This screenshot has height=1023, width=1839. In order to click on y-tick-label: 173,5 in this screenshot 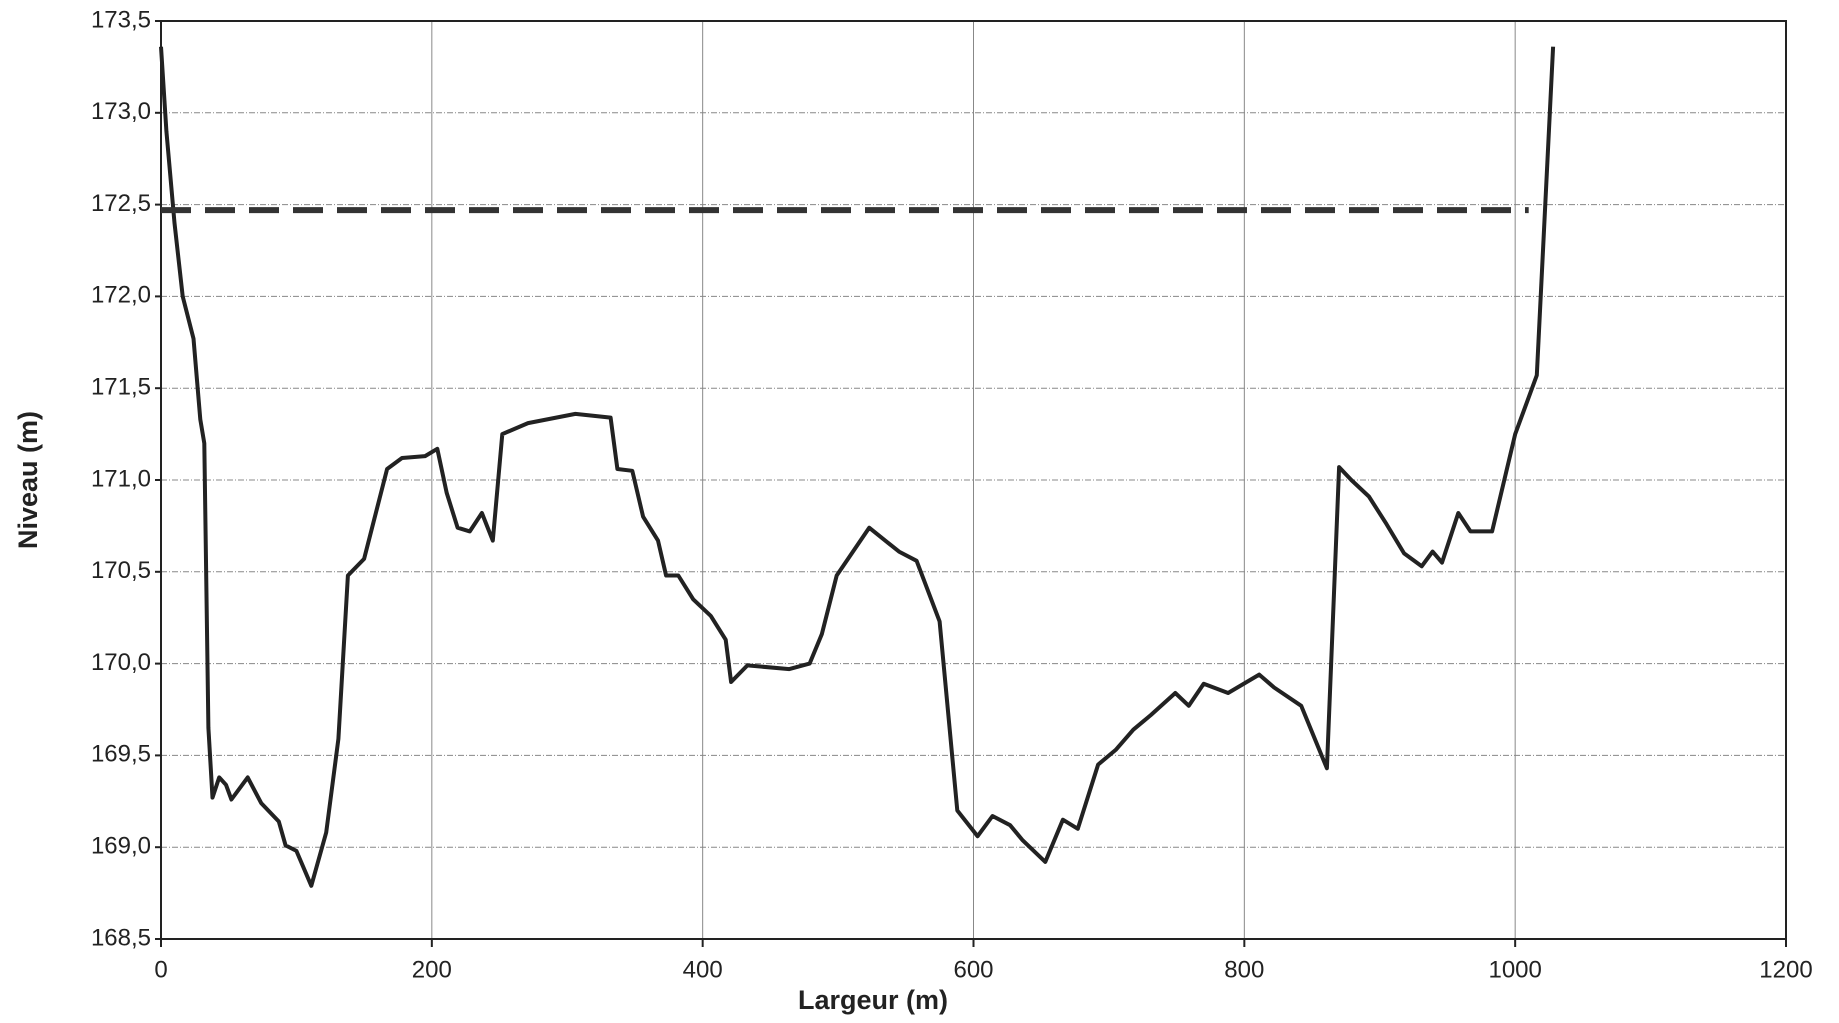, I will do `click(121, 19)`.